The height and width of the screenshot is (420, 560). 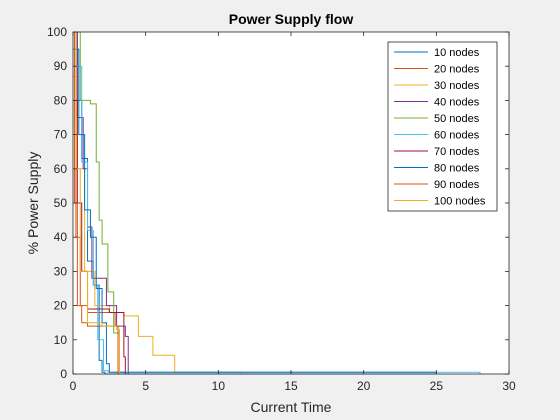 What do you see at coordinates (509, 386) in the screenshot?
I see `x-tick-label: 30` at bounding box center [509, 386].